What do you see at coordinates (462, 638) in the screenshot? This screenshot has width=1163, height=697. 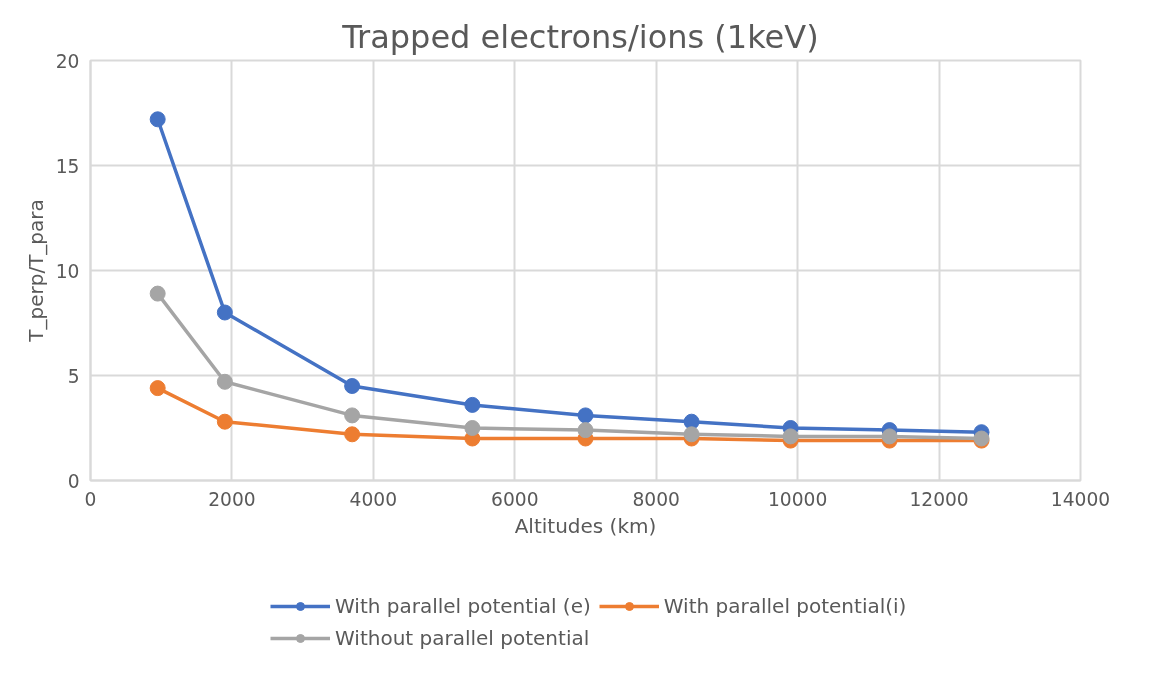 I see `legend-label: Without parallel potential` at bounding box center [462, 638].